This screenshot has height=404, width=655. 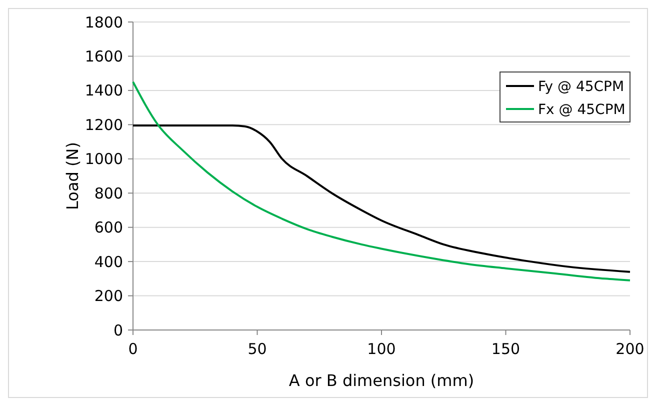 I want to click on x-tick-label: 0, so click(x=133, y=349).